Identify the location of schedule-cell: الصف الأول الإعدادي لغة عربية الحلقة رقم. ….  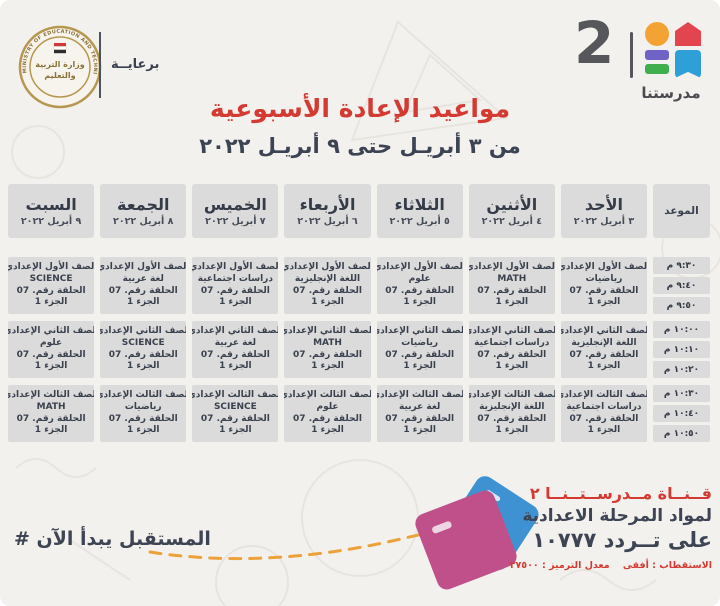
(143, 285).